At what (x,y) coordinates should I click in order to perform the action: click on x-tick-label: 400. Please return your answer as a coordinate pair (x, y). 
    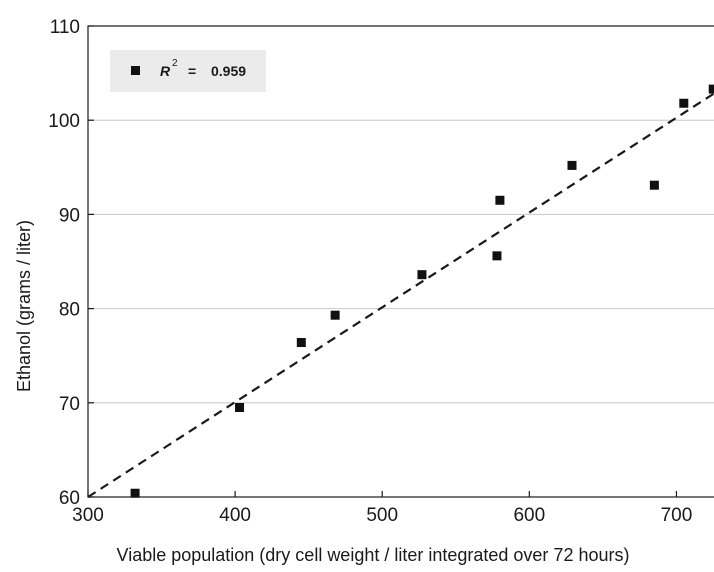
    Looking at the image, I should click on (235, 515).